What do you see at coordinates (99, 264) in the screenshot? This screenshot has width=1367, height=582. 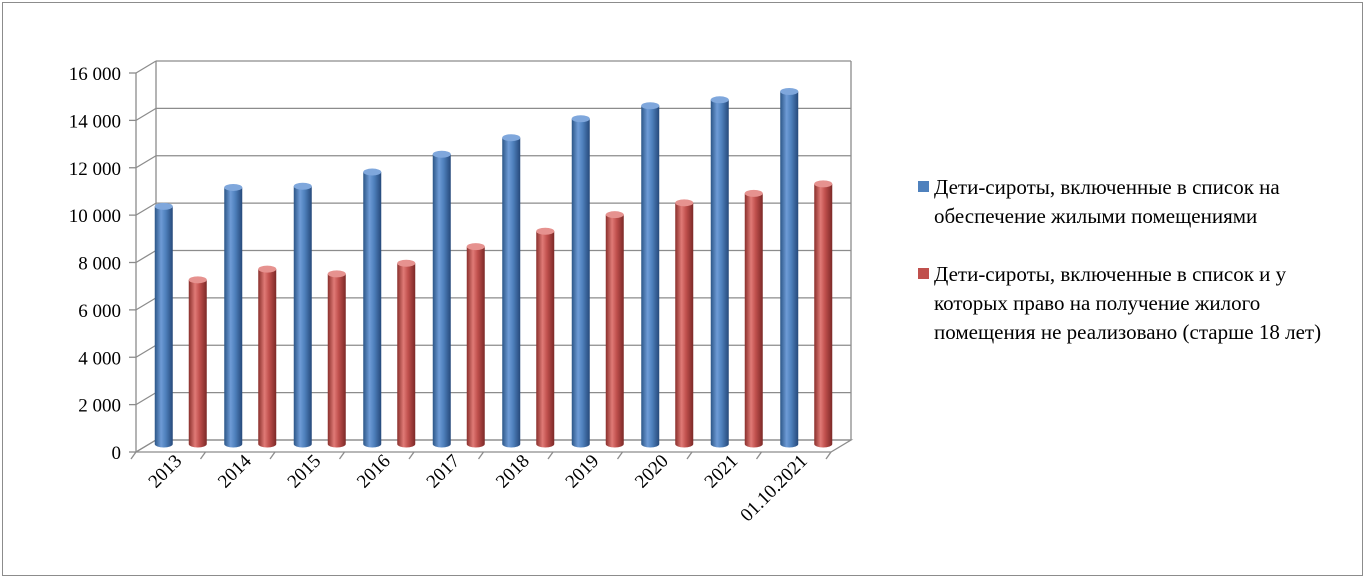 I see `y-tick-label: 8 000` at bounding box center [99, 264].